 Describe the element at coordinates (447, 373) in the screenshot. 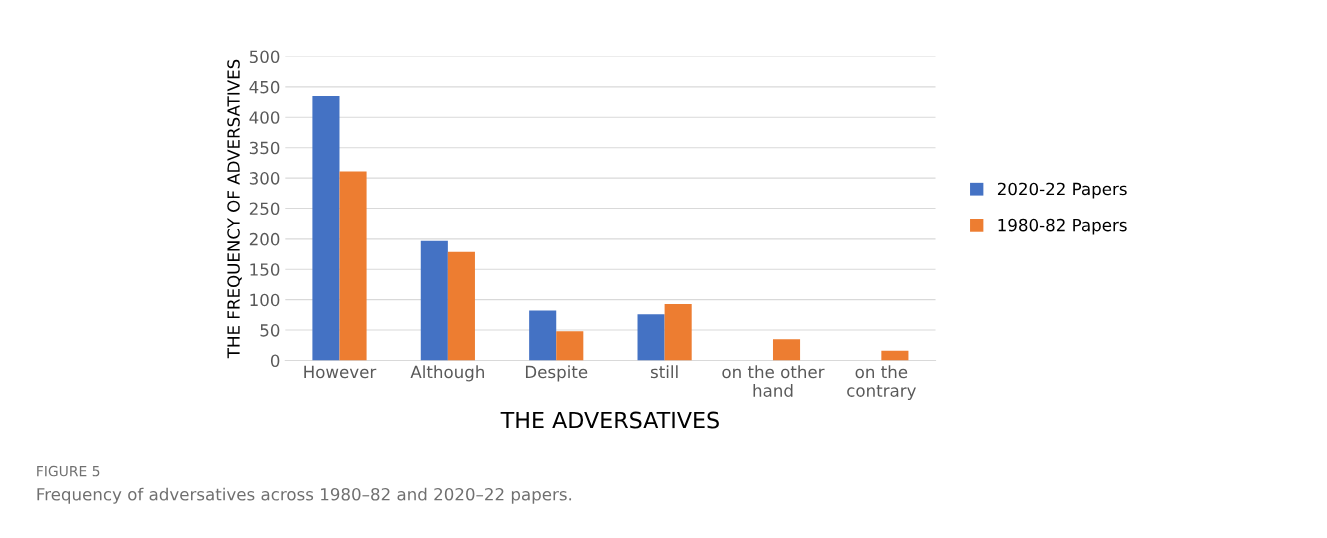

I see `x-tick-label: Although` at that location.